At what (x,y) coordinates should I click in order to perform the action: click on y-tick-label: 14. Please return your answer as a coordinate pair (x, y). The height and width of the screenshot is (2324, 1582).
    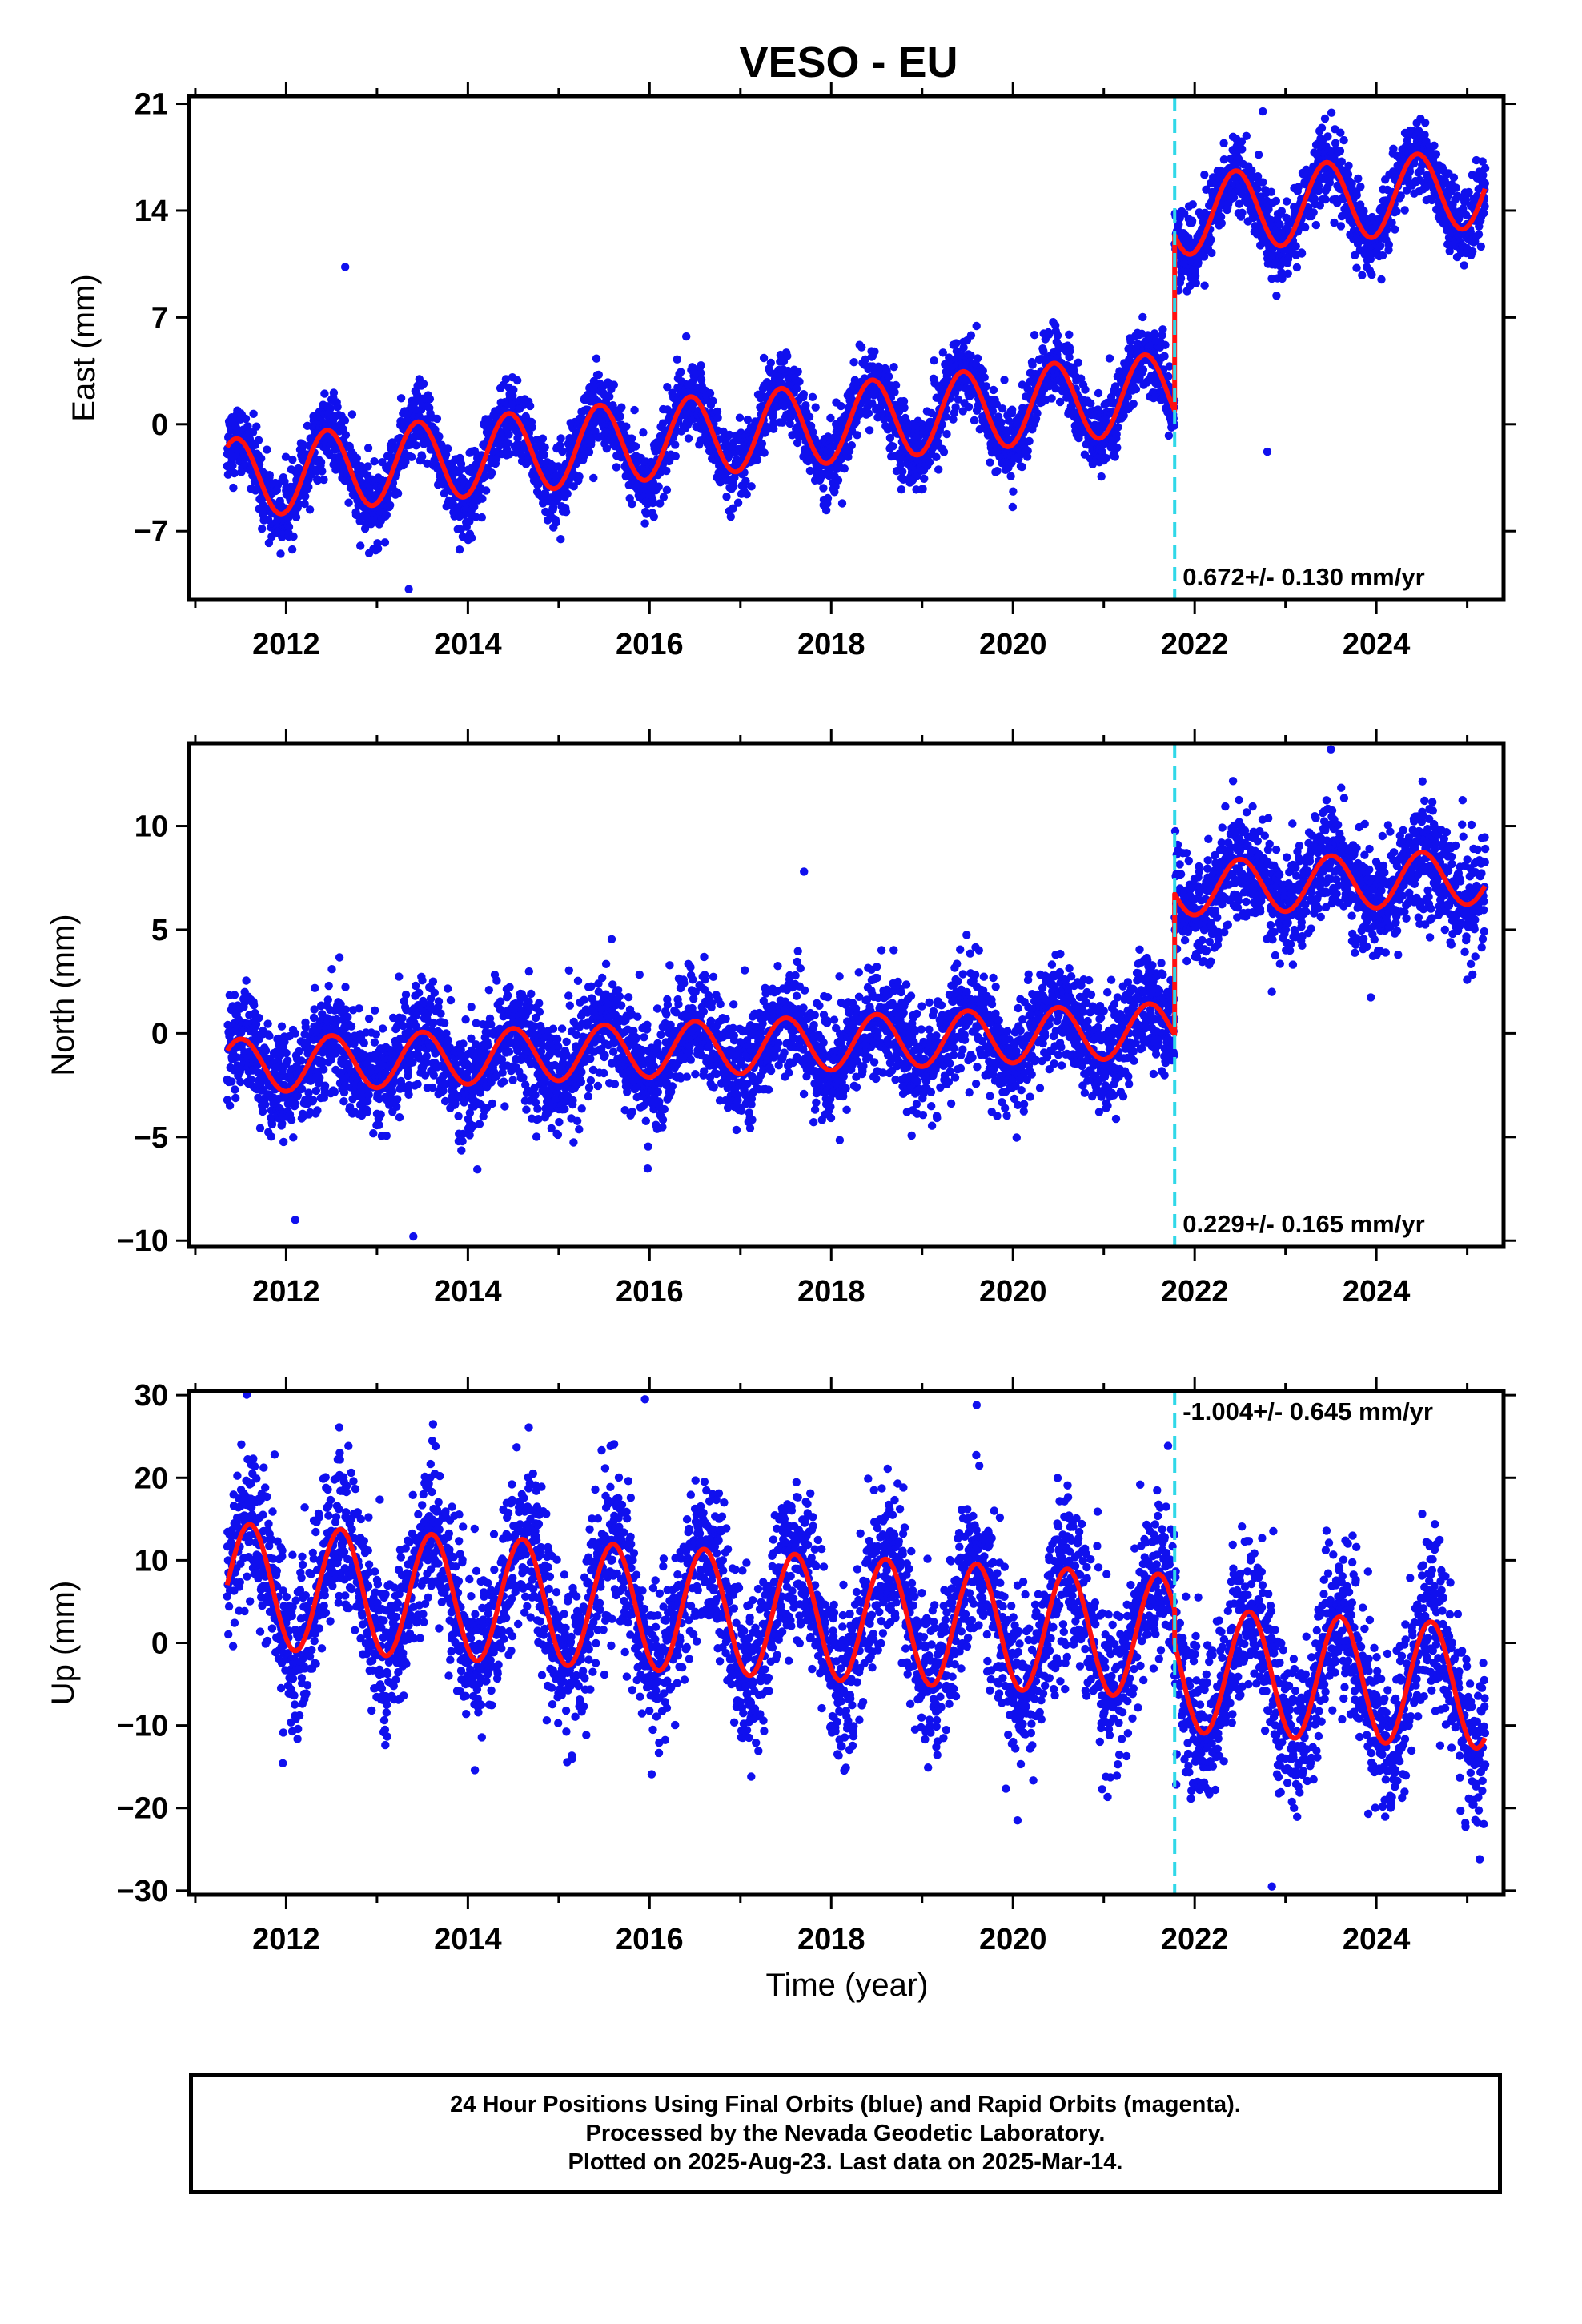
    Looking at the image, I should click on (151, 212).